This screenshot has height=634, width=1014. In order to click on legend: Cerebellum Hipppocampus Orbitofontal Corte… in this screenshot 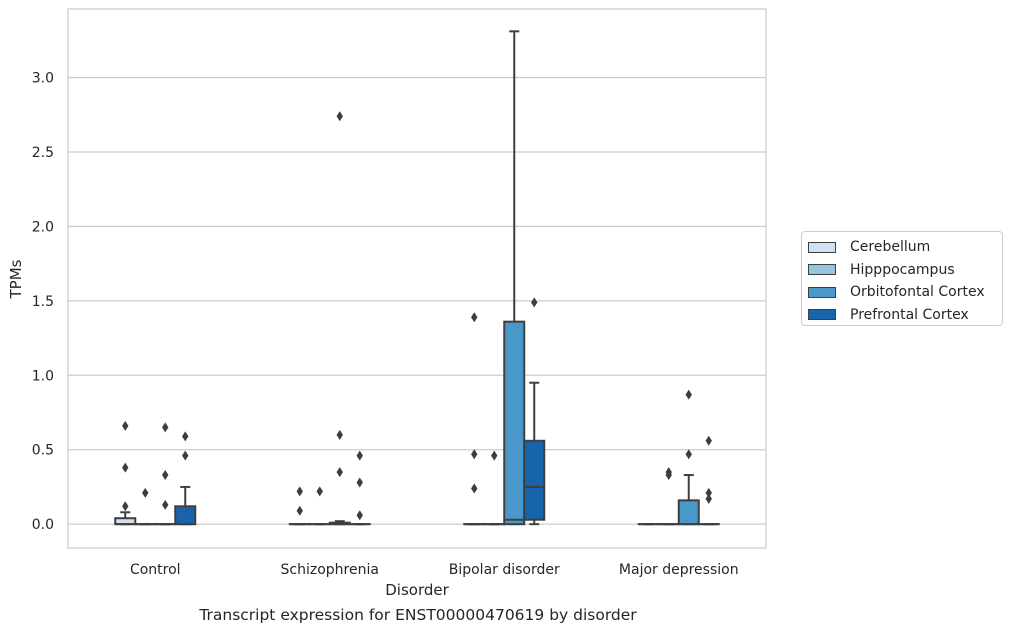, I will do `click(902, 278)`.